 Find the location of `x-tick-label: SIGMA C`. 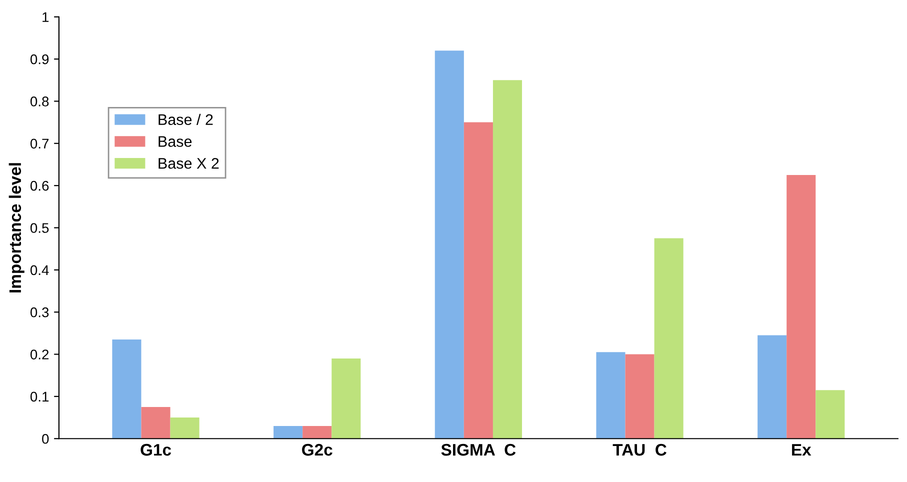

x-tick-label: SIGMA C is located at coordinates (478, 450).